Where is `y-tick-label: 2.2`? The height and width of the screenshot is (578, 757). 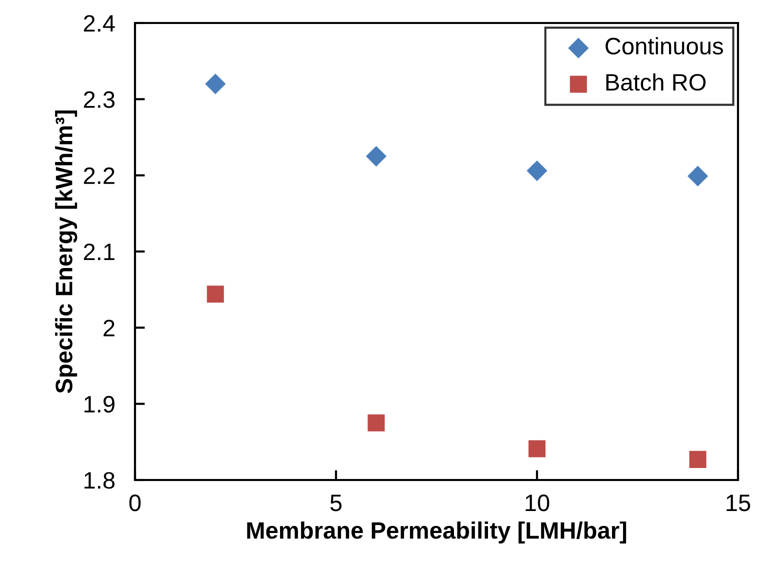
y-tick-label: 2.2 is located at coordinates (99, 175).